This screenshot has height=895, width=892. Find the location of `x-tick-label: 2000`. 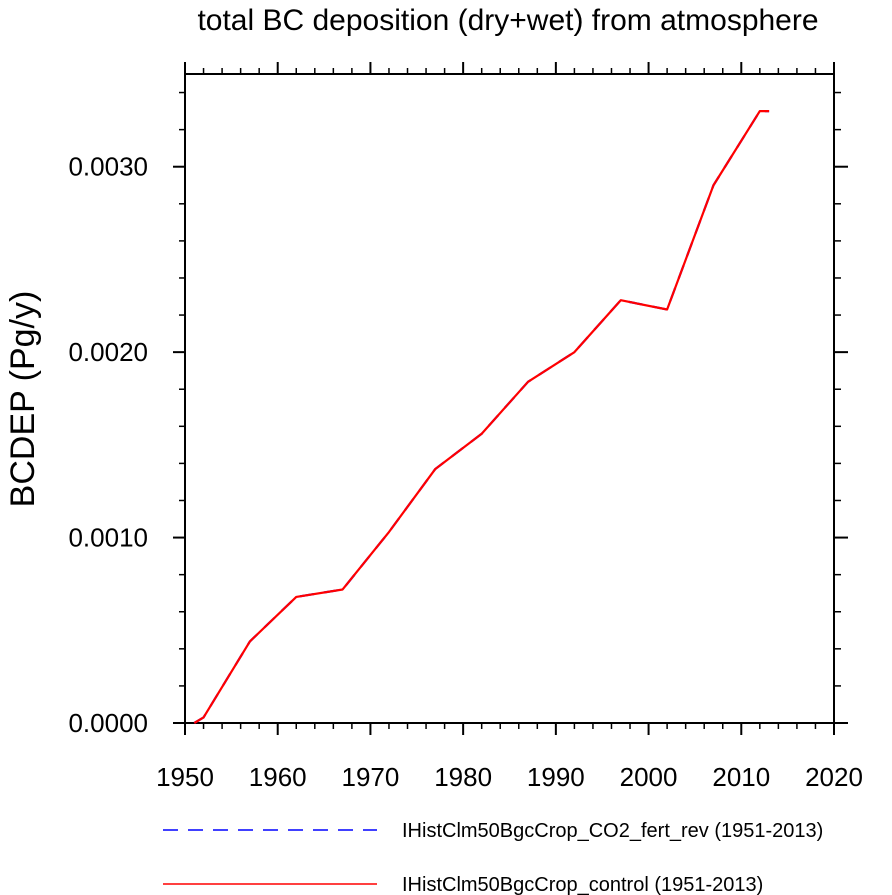

x-tick-label: 2000 is located at coordinates (649, 777).